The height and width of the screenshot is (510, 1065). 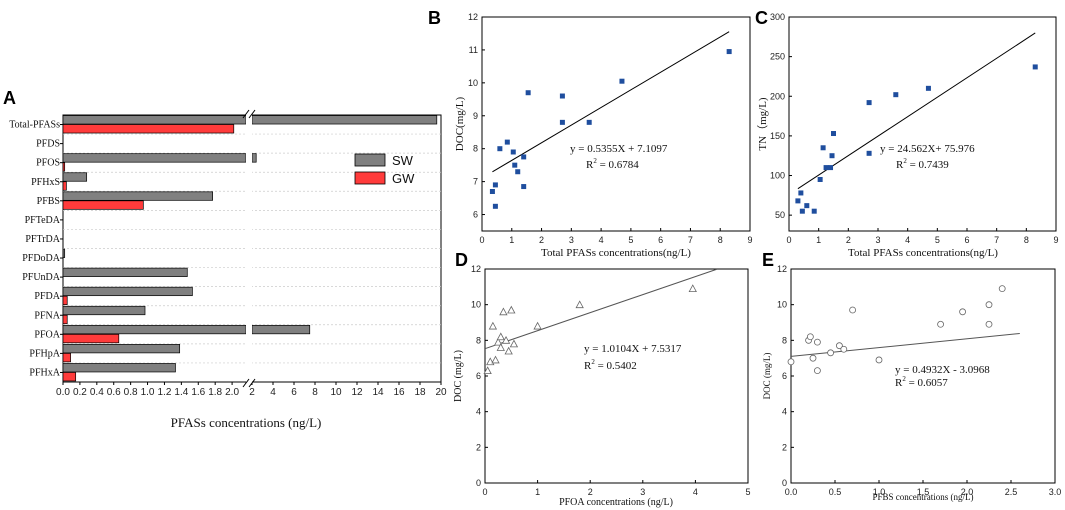 What do you see at coordinates (967, 492) in the screenshot?
I see `x-tick-label: 2.0` at bounding box center [967, 492].